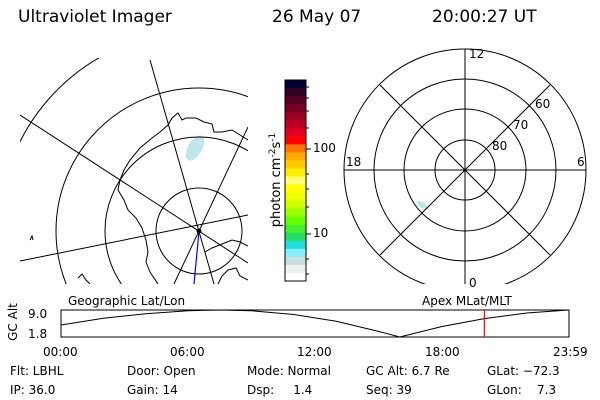 This screenshot has height=400, width=600. I want to click on mlt-label-18: 18, so click(354, 162).